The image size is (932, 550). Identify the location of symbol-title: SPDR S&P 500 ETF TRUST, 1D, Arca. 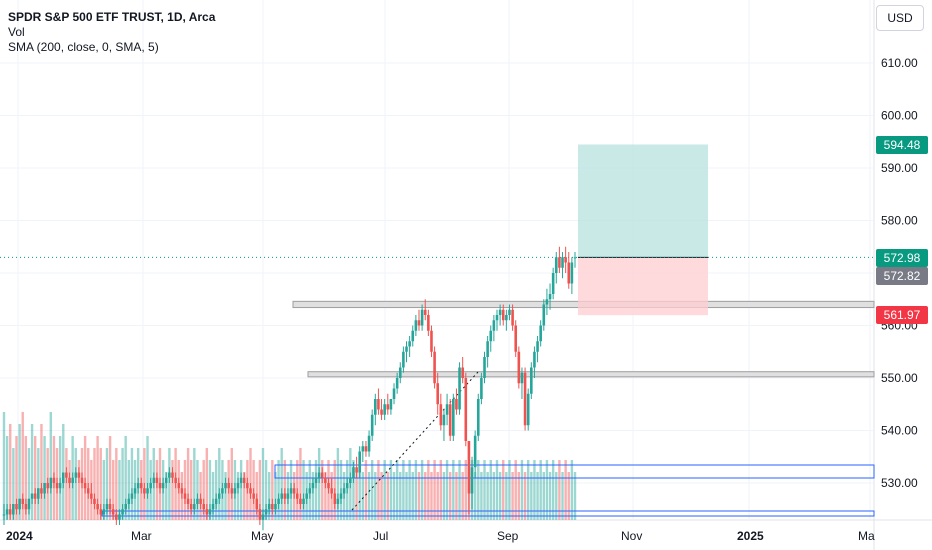
(112, 17).